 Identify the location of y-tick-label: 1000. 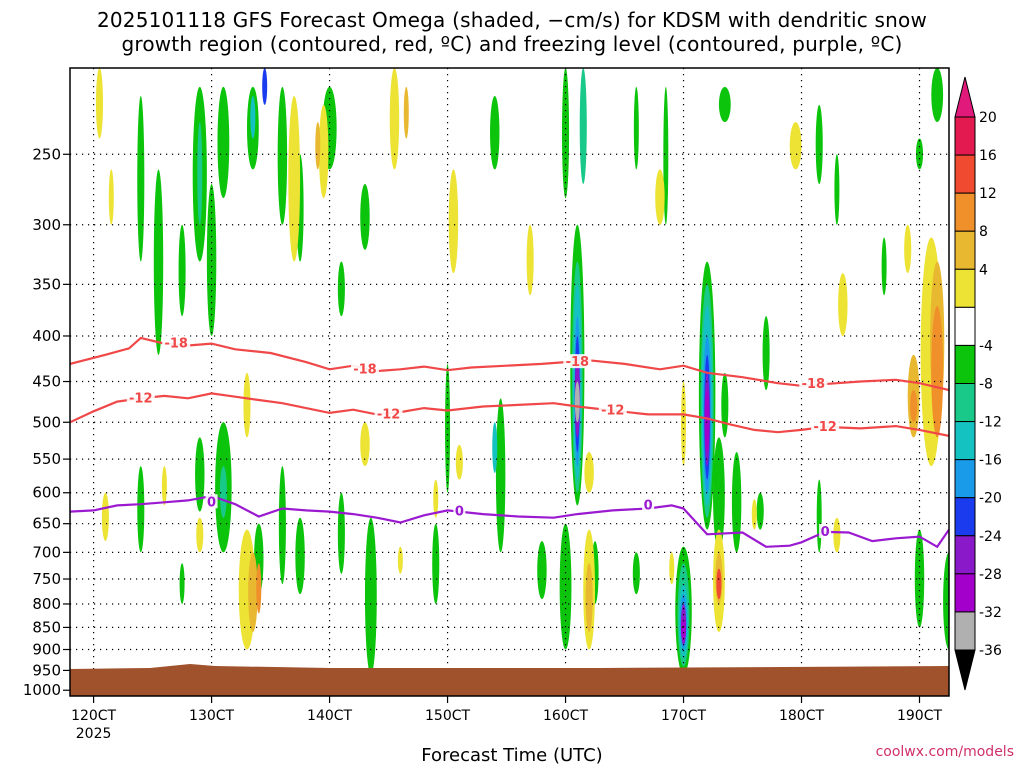
(42, 690).